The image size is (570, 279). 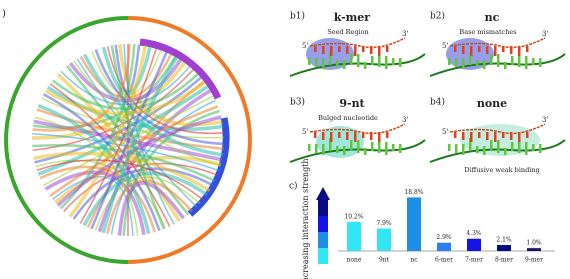 I want to click on diagram-title: none, so click(x=492, y=103).